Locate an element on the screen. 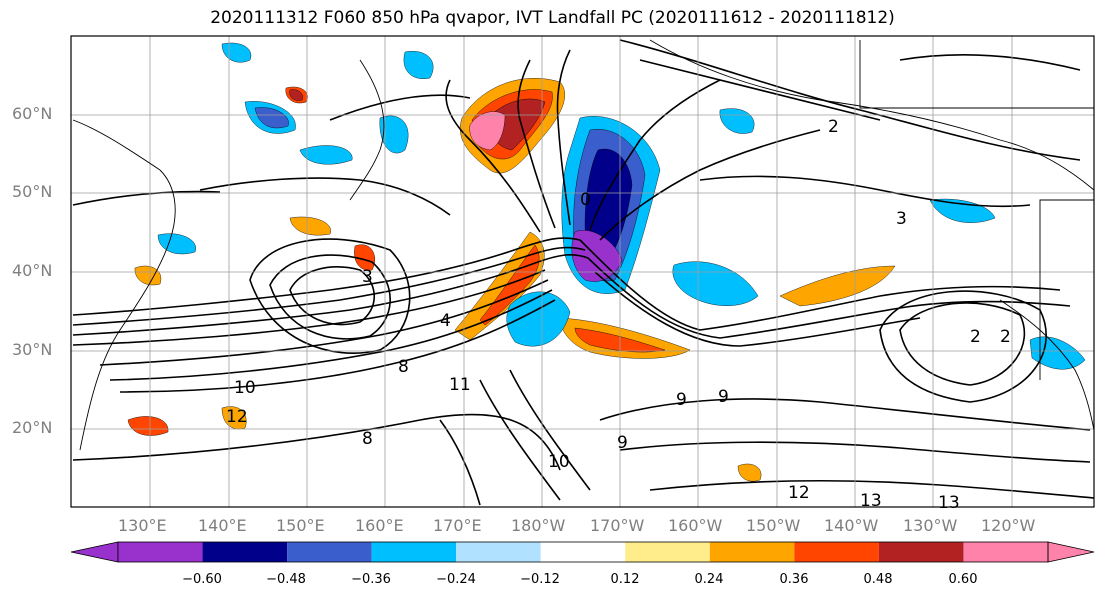 Image resolution: width=1105 pixels, height=601 pixels. colorbar-tick-label: 0.60 is located at coordinates (963, 579).